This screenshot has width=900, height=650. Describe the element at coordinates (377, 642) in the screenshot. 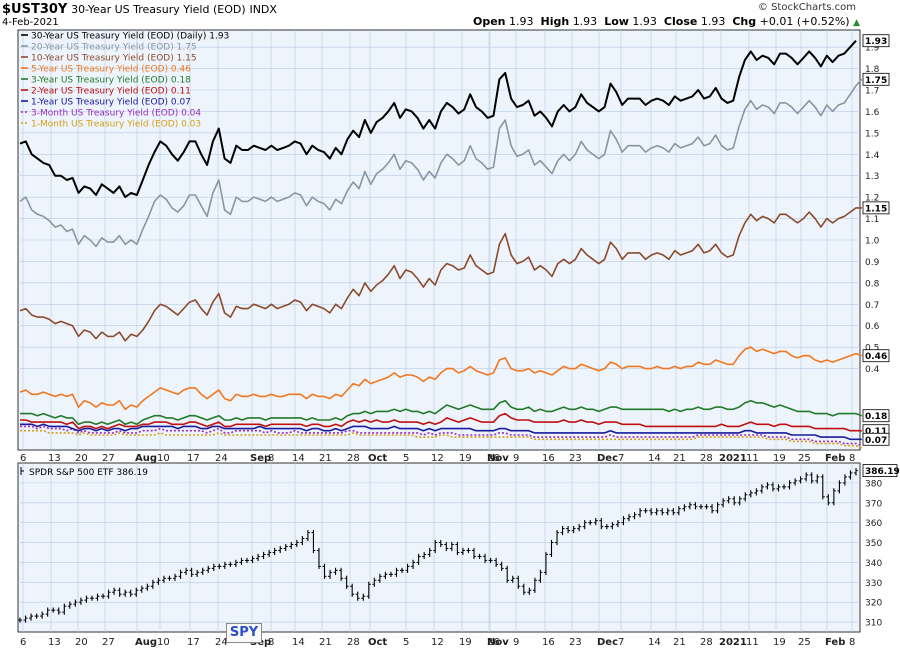

I see `spy-x-tick-label: Oct` at that location.